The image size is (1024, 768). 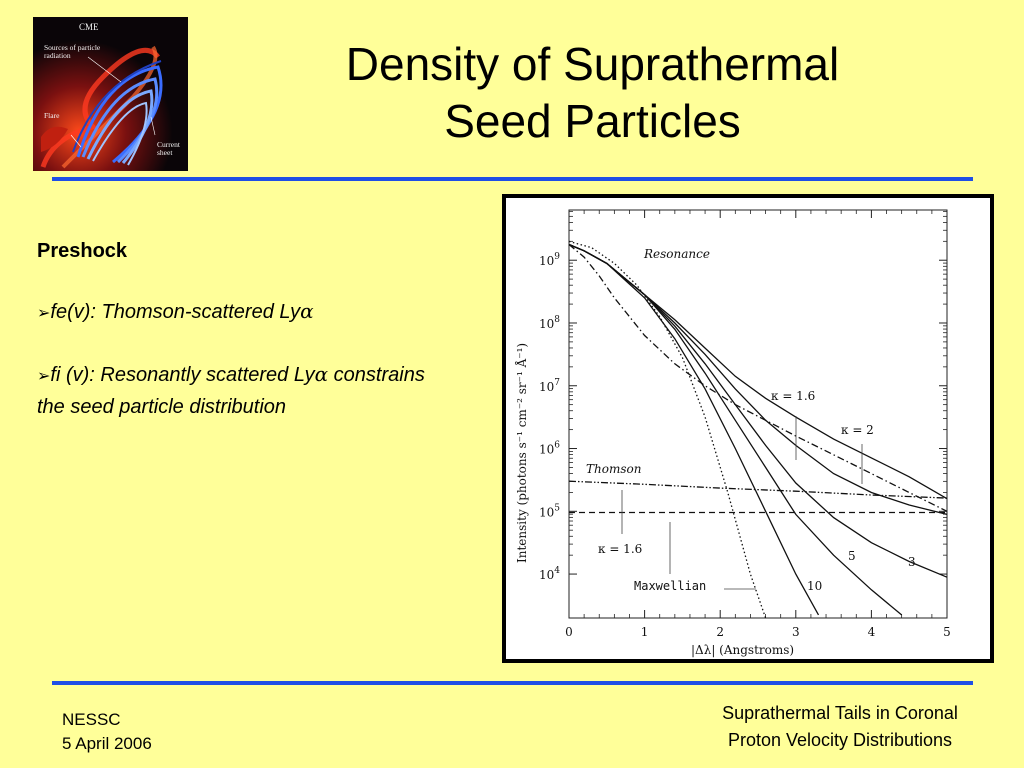 I want to click on logo-current-label-1: Current, so click(x=168, y=144).